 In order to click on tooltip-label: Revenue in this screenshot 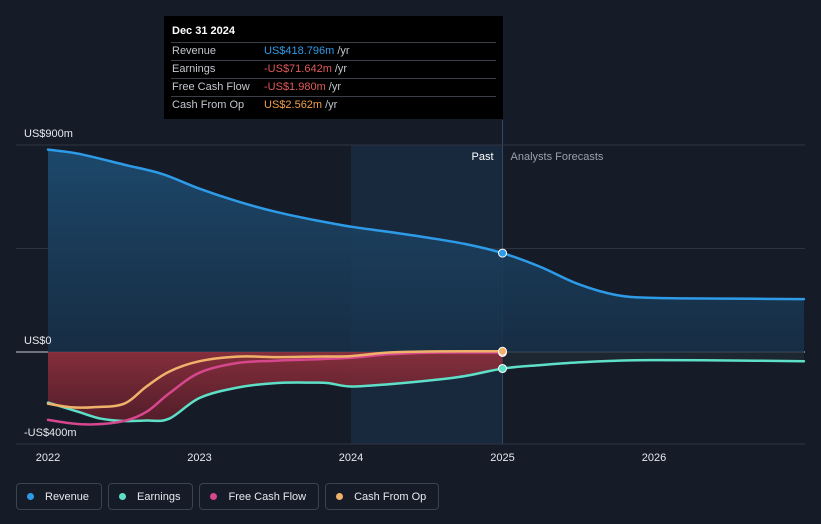, I will do `click(194, 51)`.